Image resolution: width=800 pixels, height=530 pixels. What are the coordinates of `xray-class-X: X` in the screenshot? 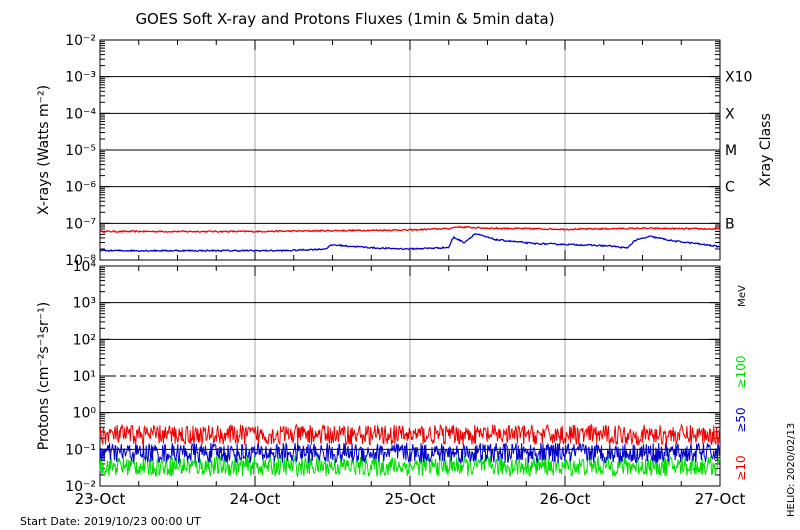 It's located at (730, 114).